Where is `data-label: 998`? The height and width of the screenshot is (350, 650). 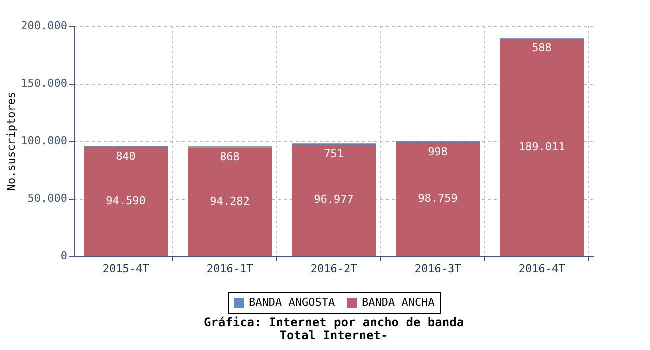 data-label: 998 is located at coordinates (438, 151).